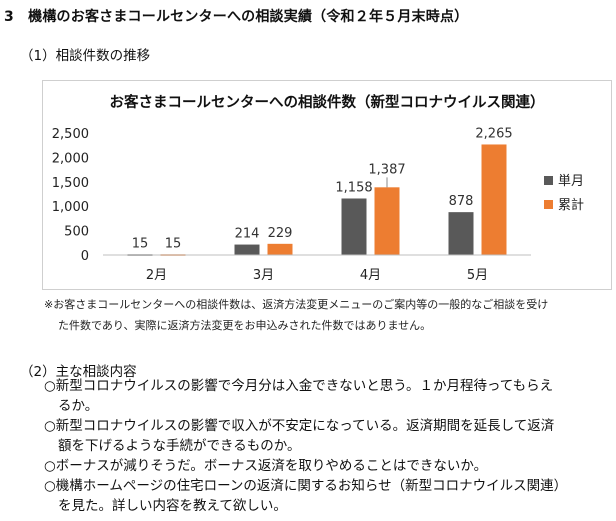  Describe the element at coordinates (85, 256) in the screenshot. I see `y-tick-label: 0` at that location.